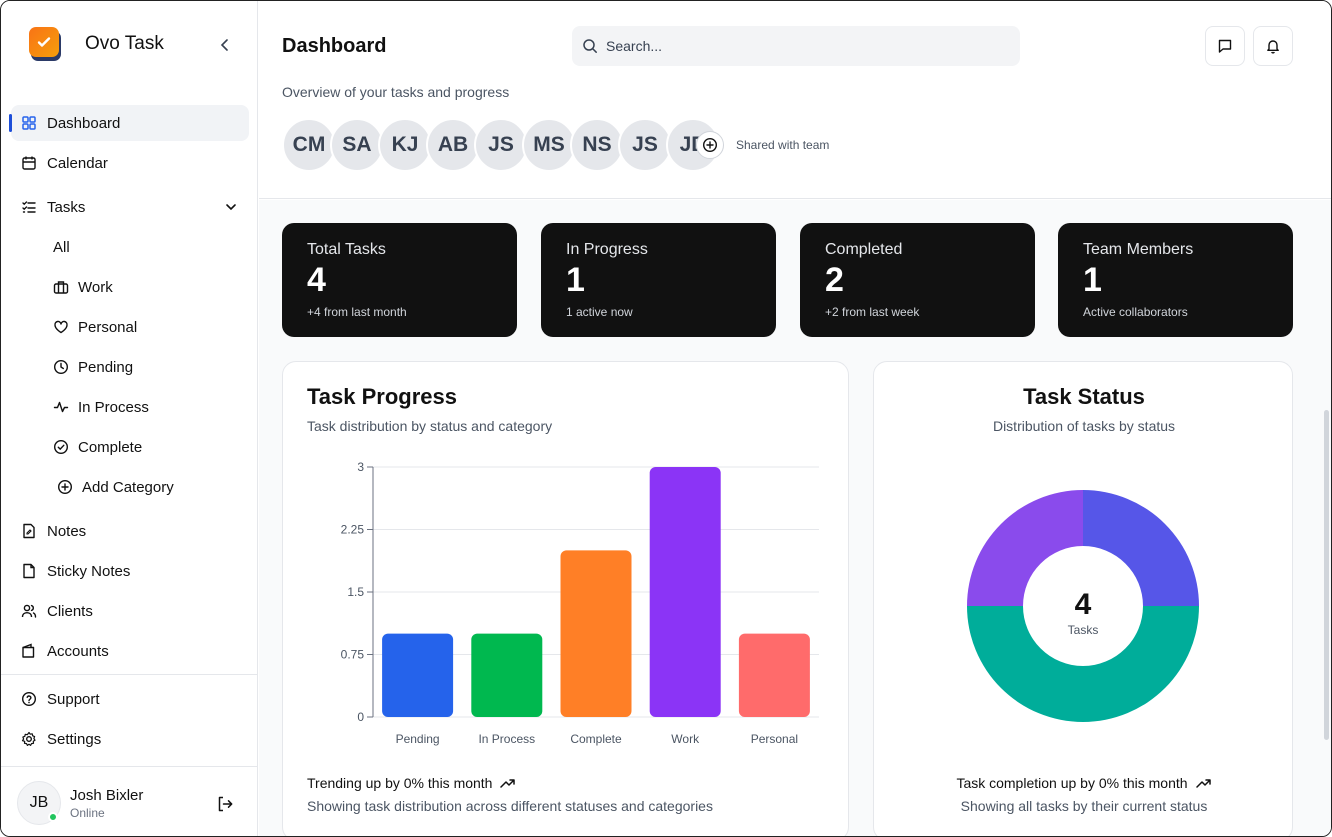 Image resolution: width=1332 pixels, height=837 pixels. Describe the element at coordinates (46, 44) in the screenshot. I see `app-logo` at that location.